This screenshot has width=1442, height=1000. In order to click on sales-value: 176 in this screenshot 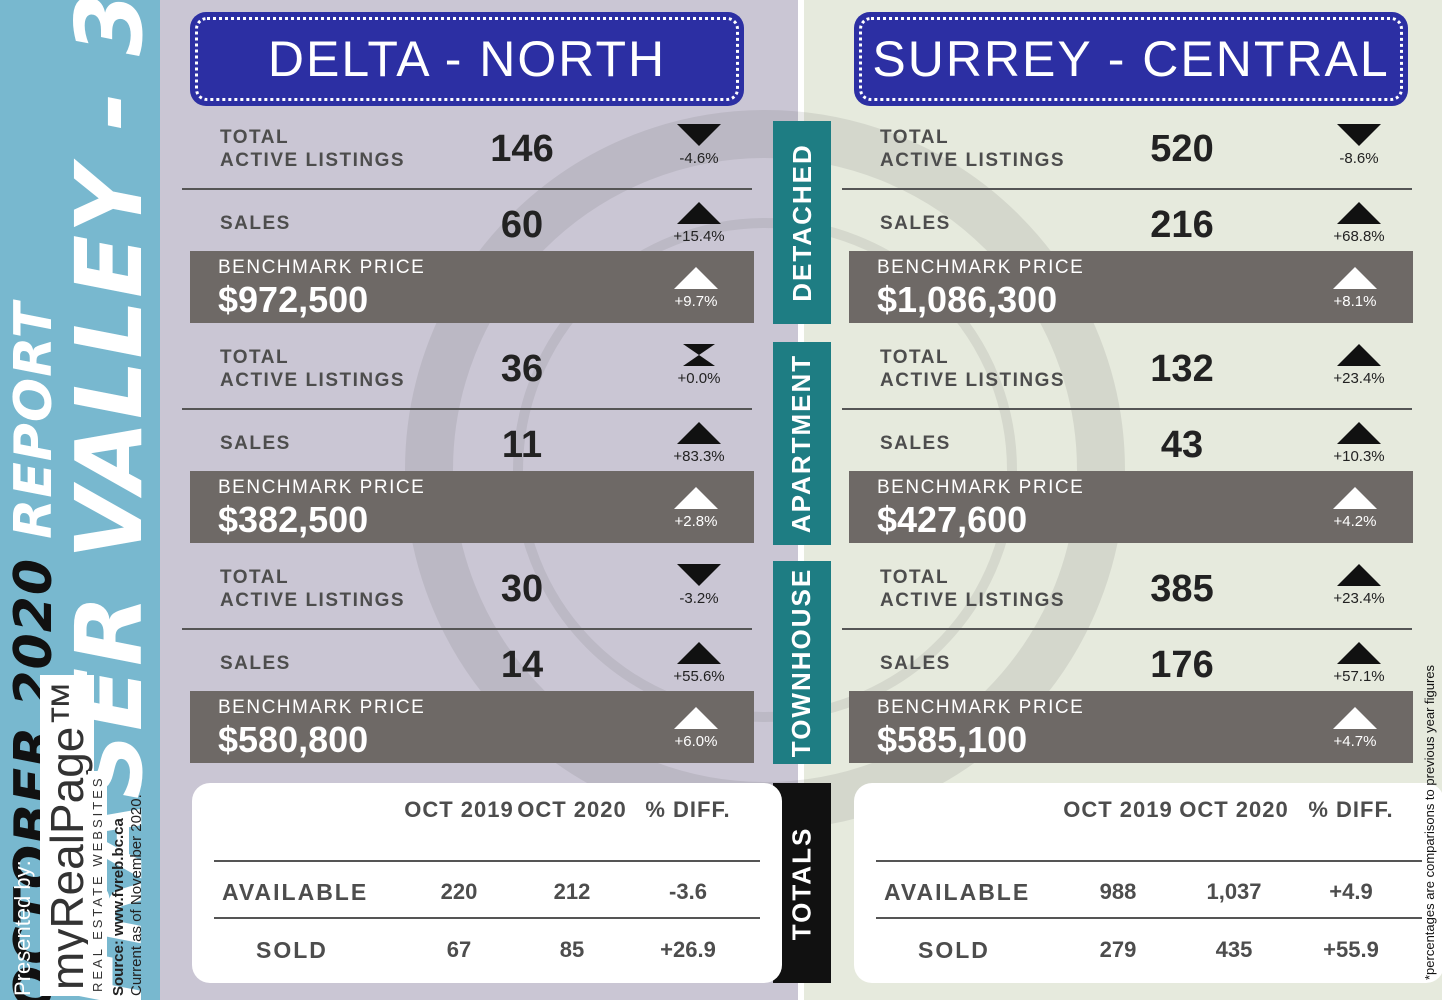, I will do `click(1182, 665)`.